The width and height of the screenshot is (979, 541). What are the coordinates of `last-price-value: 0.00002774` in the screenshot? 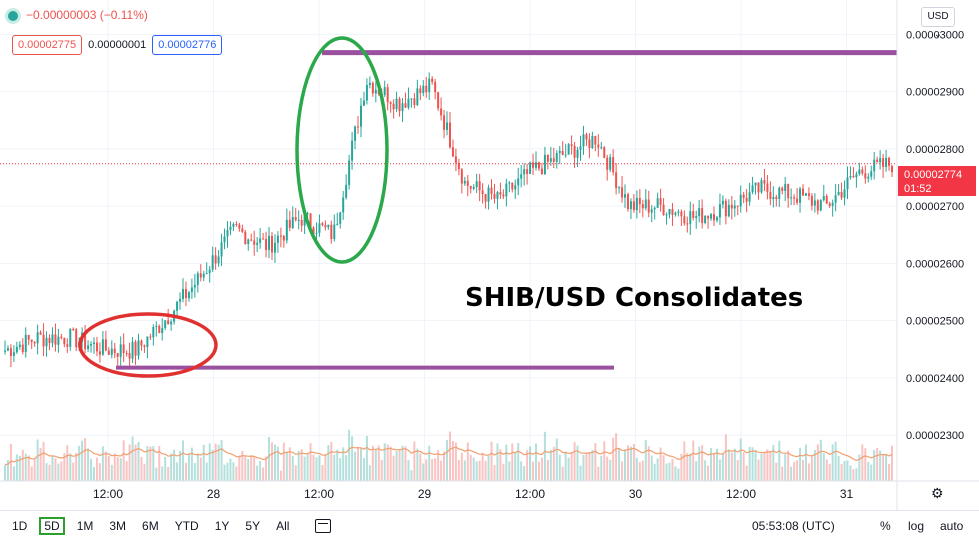 It's located at (933, 175).